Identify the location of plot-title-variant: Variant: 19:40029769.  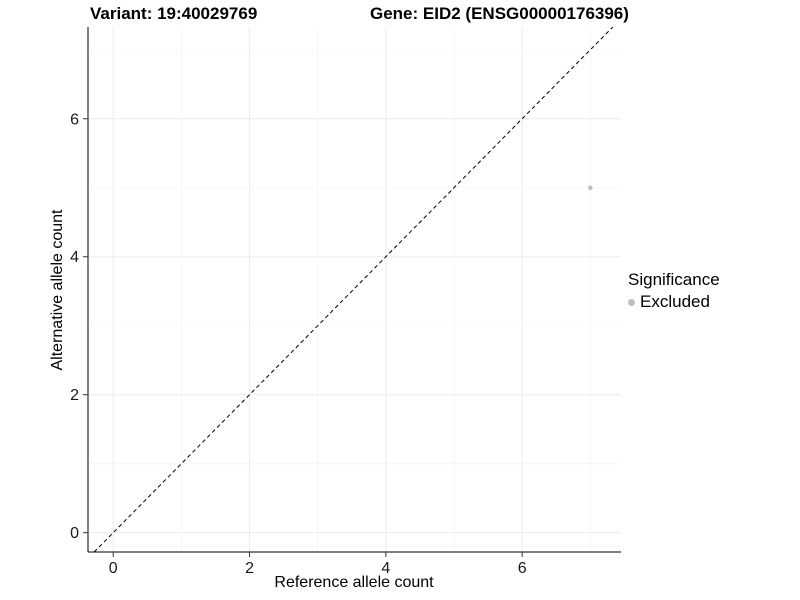
(174, 13).